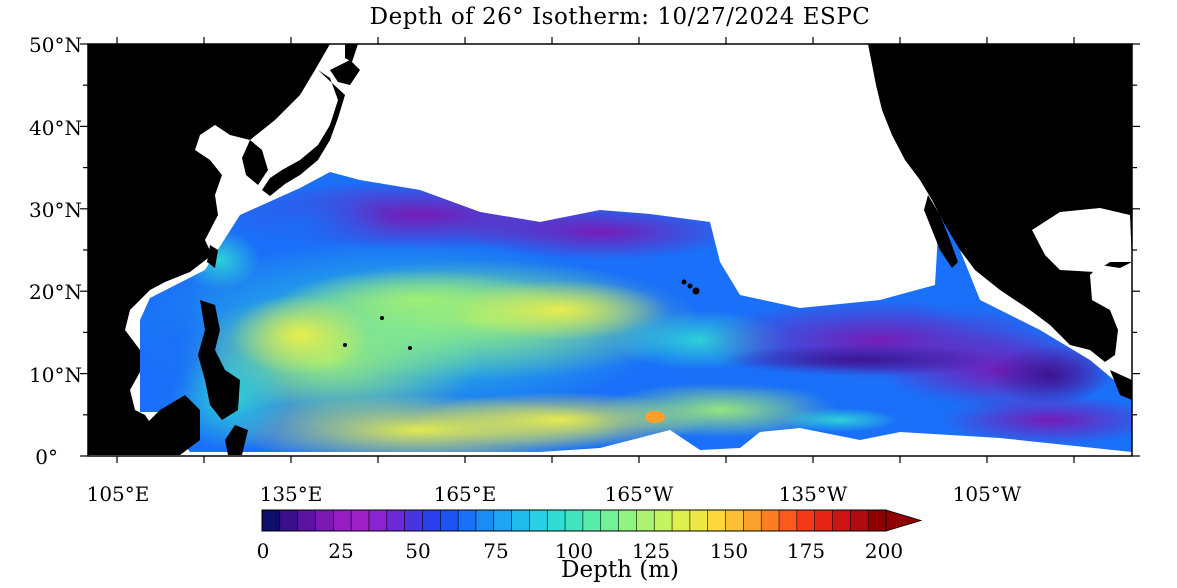 The image size is (1177, 588). What do you see at coordinates (345, 72) in the screenshot?
I see `land-hokkaido` at bounding box center [345, 72].